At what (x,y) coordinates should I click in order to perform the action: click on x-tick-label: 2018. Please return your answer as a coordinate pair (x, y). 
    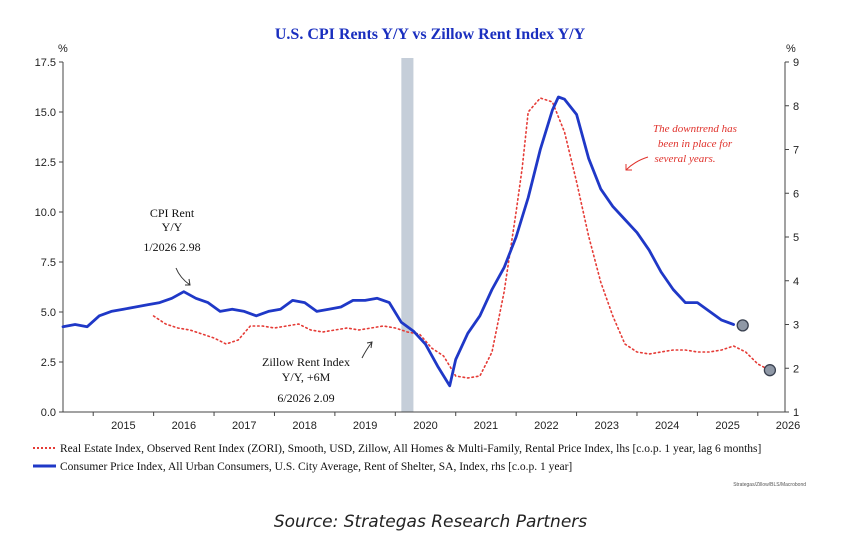
    Looking at the image, I should click on (304, 426).